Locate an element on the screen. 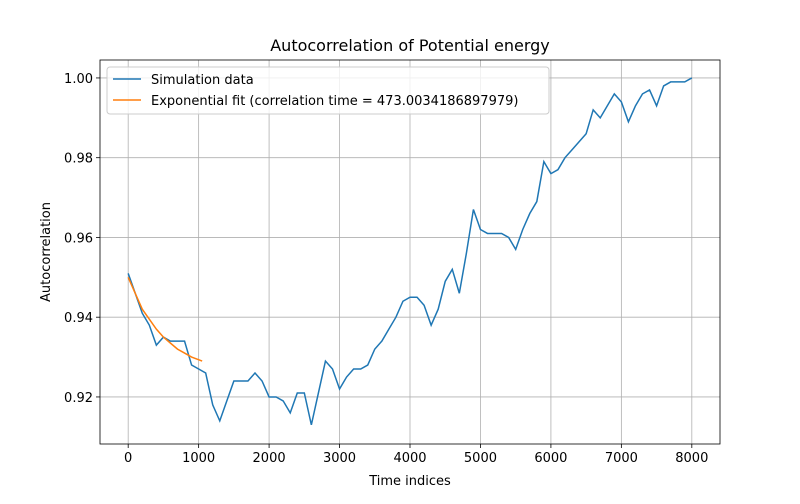 The image size is (800, 504). y-axis-label: Autocorrelation is located at coordinates (46, 252).